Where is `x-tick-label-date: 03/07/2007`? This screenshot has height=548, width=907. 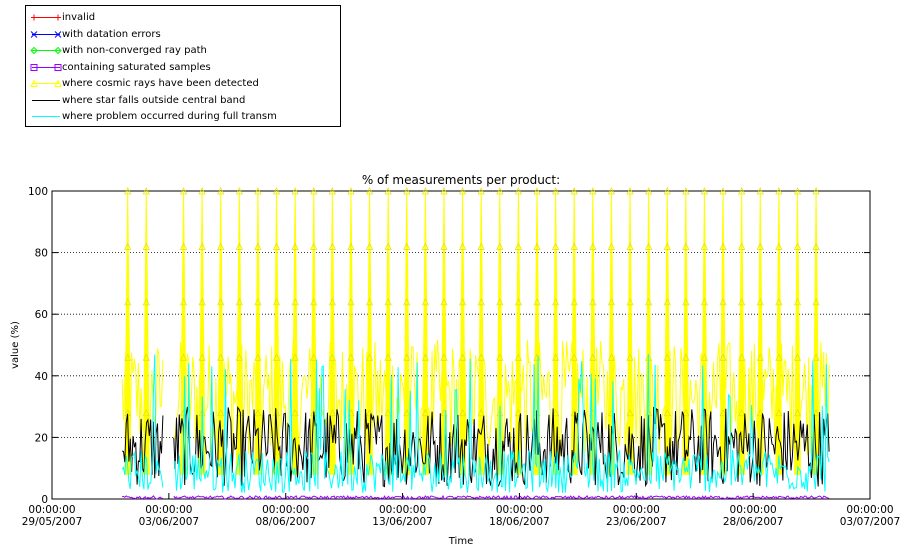
x-tick-label-date: 03/07/2007 is located at coordinates (870, 522).